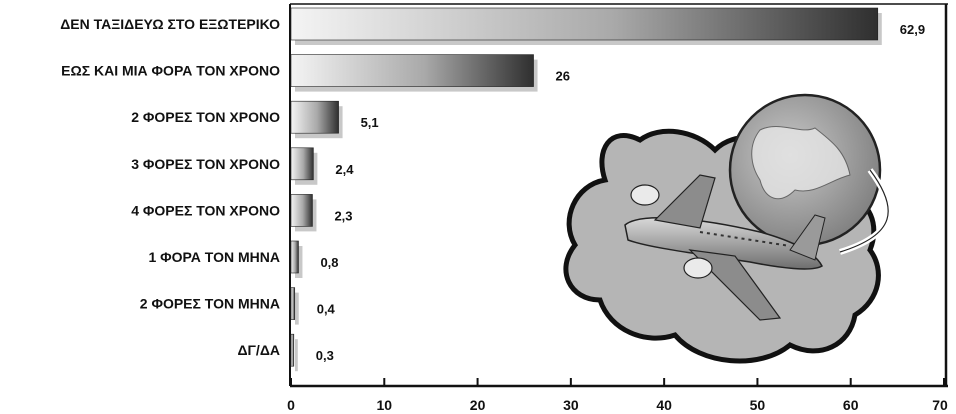  What do you see at coordinates (344, 169) in the screenshot?
I see `value-label: 2,4` at bounding box center [344, 169].